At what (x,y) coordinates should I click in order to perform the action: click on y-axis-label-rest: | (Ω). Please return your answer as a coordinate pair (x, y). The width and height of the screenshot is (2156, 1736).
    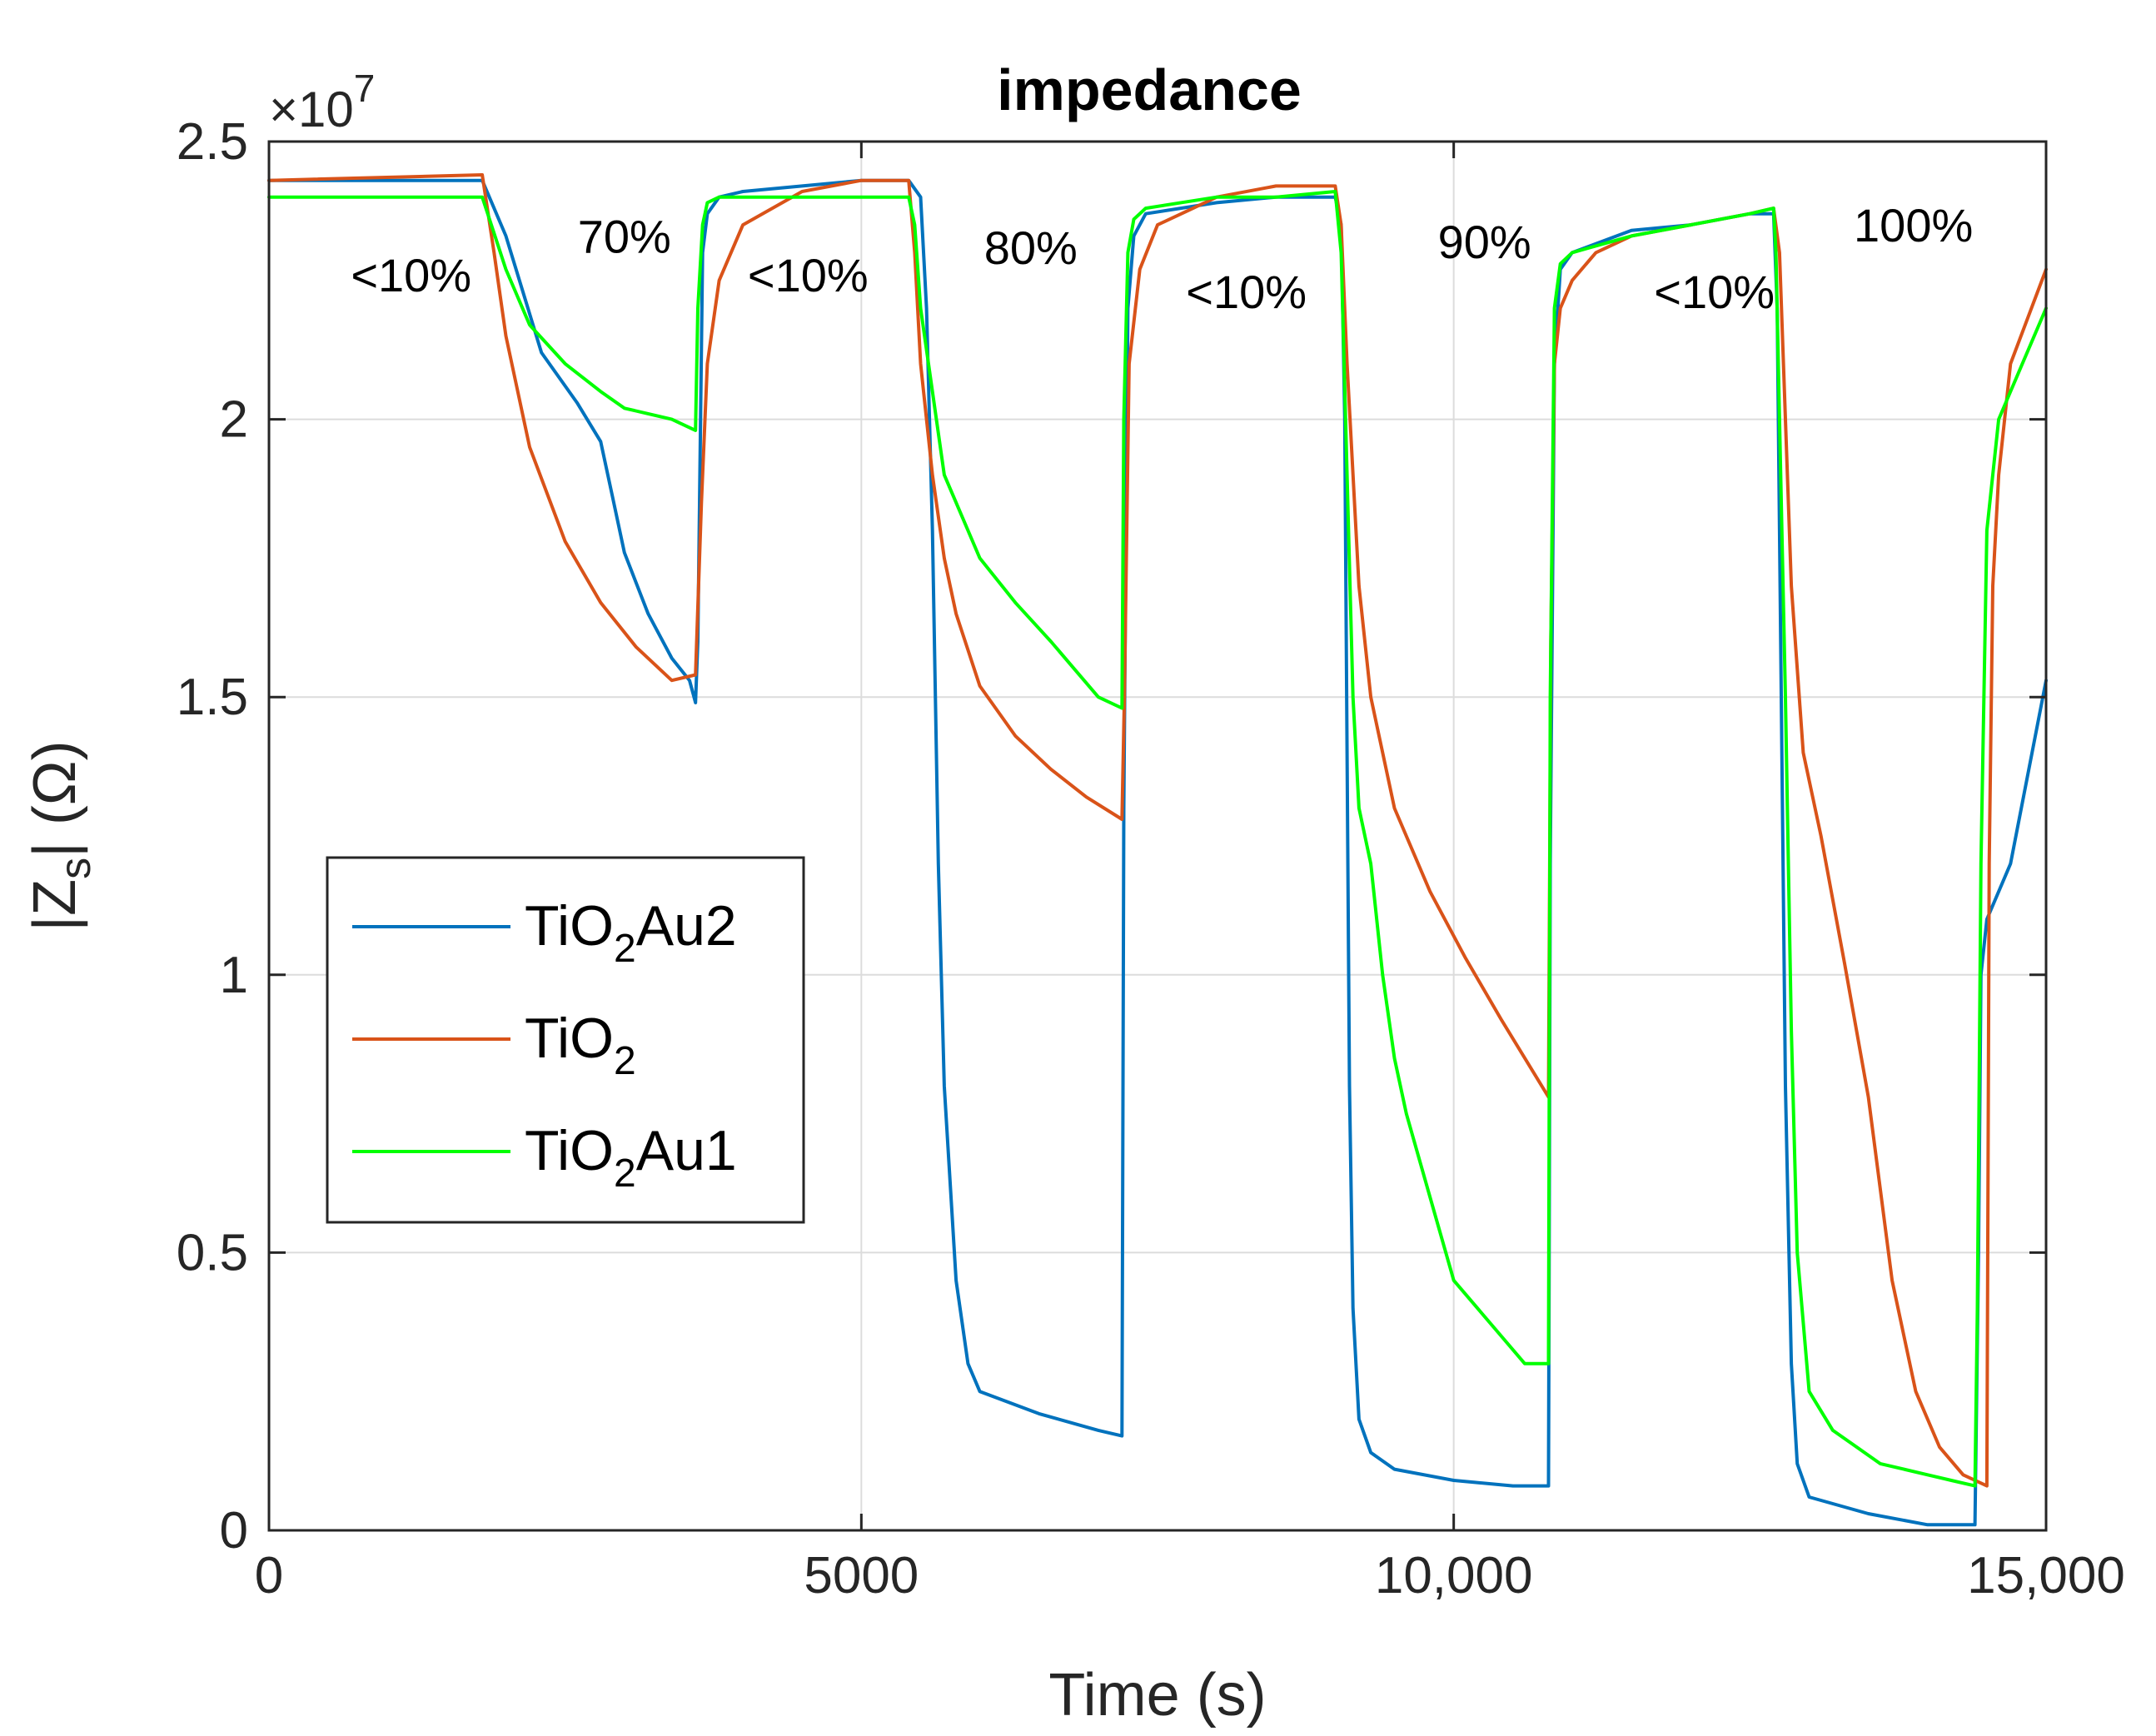
    Looking at the image, I should click on (55, 798).